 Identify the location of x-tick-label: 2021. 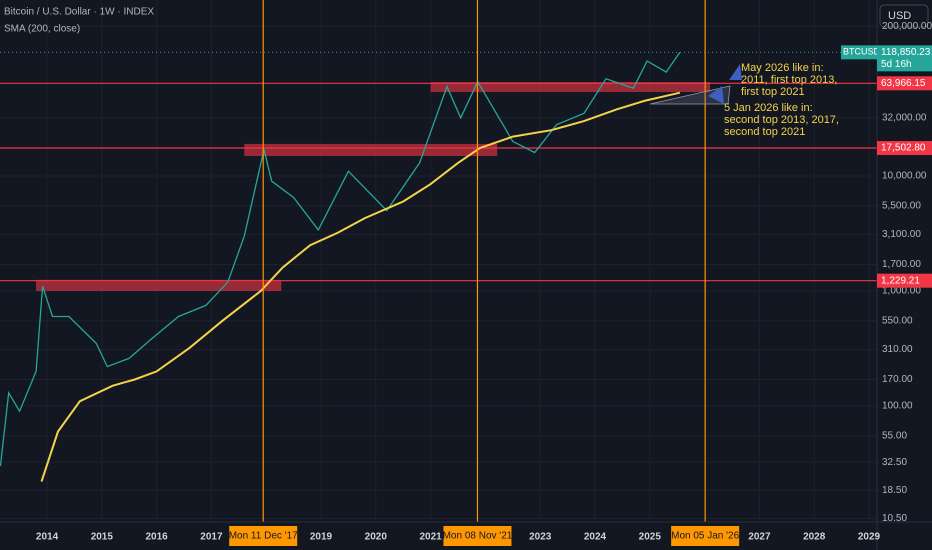
(430, 537).